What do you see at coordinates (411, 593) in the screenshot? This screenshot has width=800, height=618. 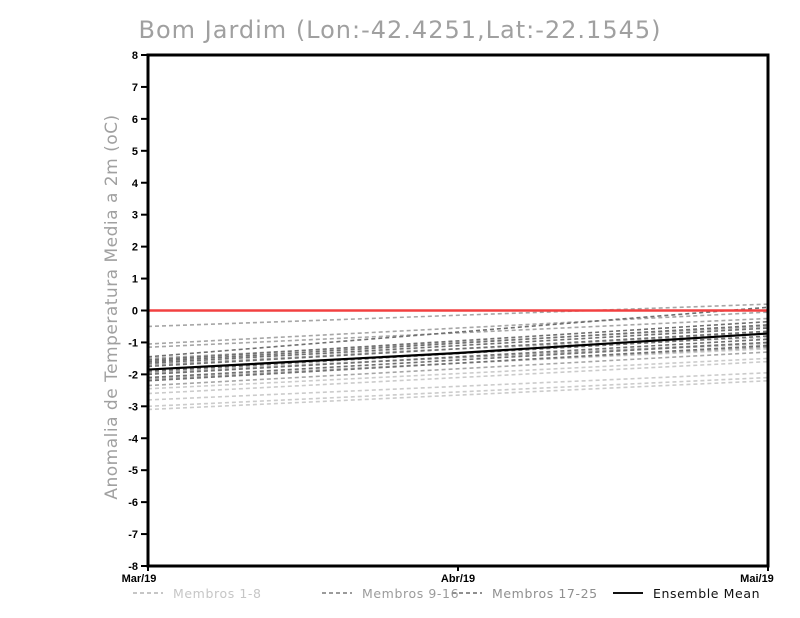 I see `legend-label: Membros 9-16` at bounding box center [411, 593].